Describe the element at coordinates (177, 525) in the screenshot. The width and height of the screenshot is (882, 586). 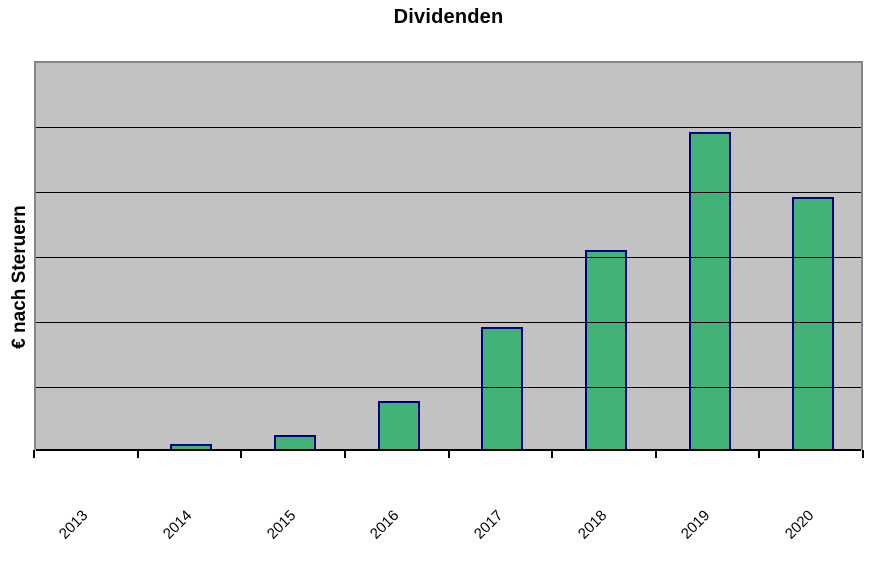
I see `x-axis-label-2014: 2014` at that location.